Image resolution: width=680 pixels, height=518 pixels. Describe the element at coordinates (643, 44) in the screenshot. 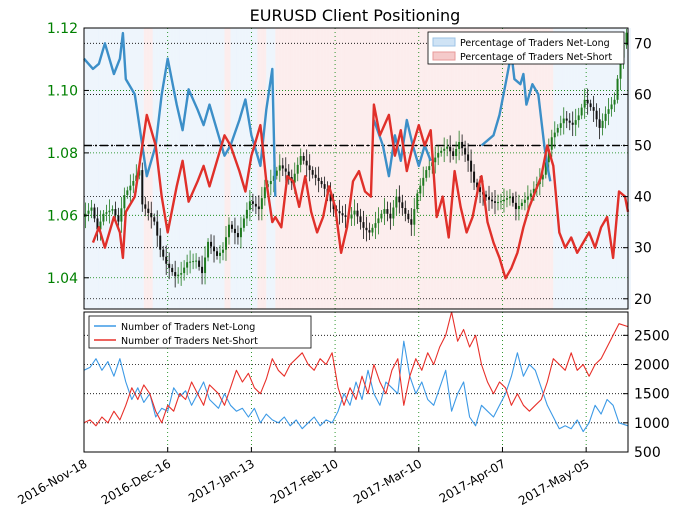

I see `percent-tick-label: 70` at that location.